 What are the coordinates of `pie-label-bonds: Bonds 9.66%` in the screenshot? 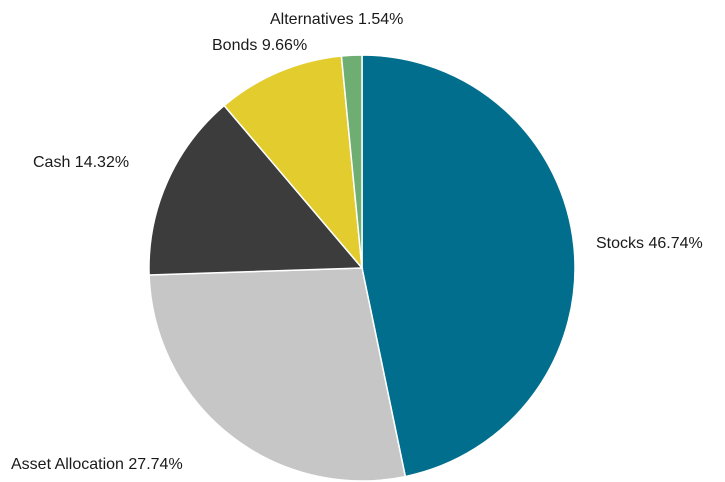 It's located at (259, 45).